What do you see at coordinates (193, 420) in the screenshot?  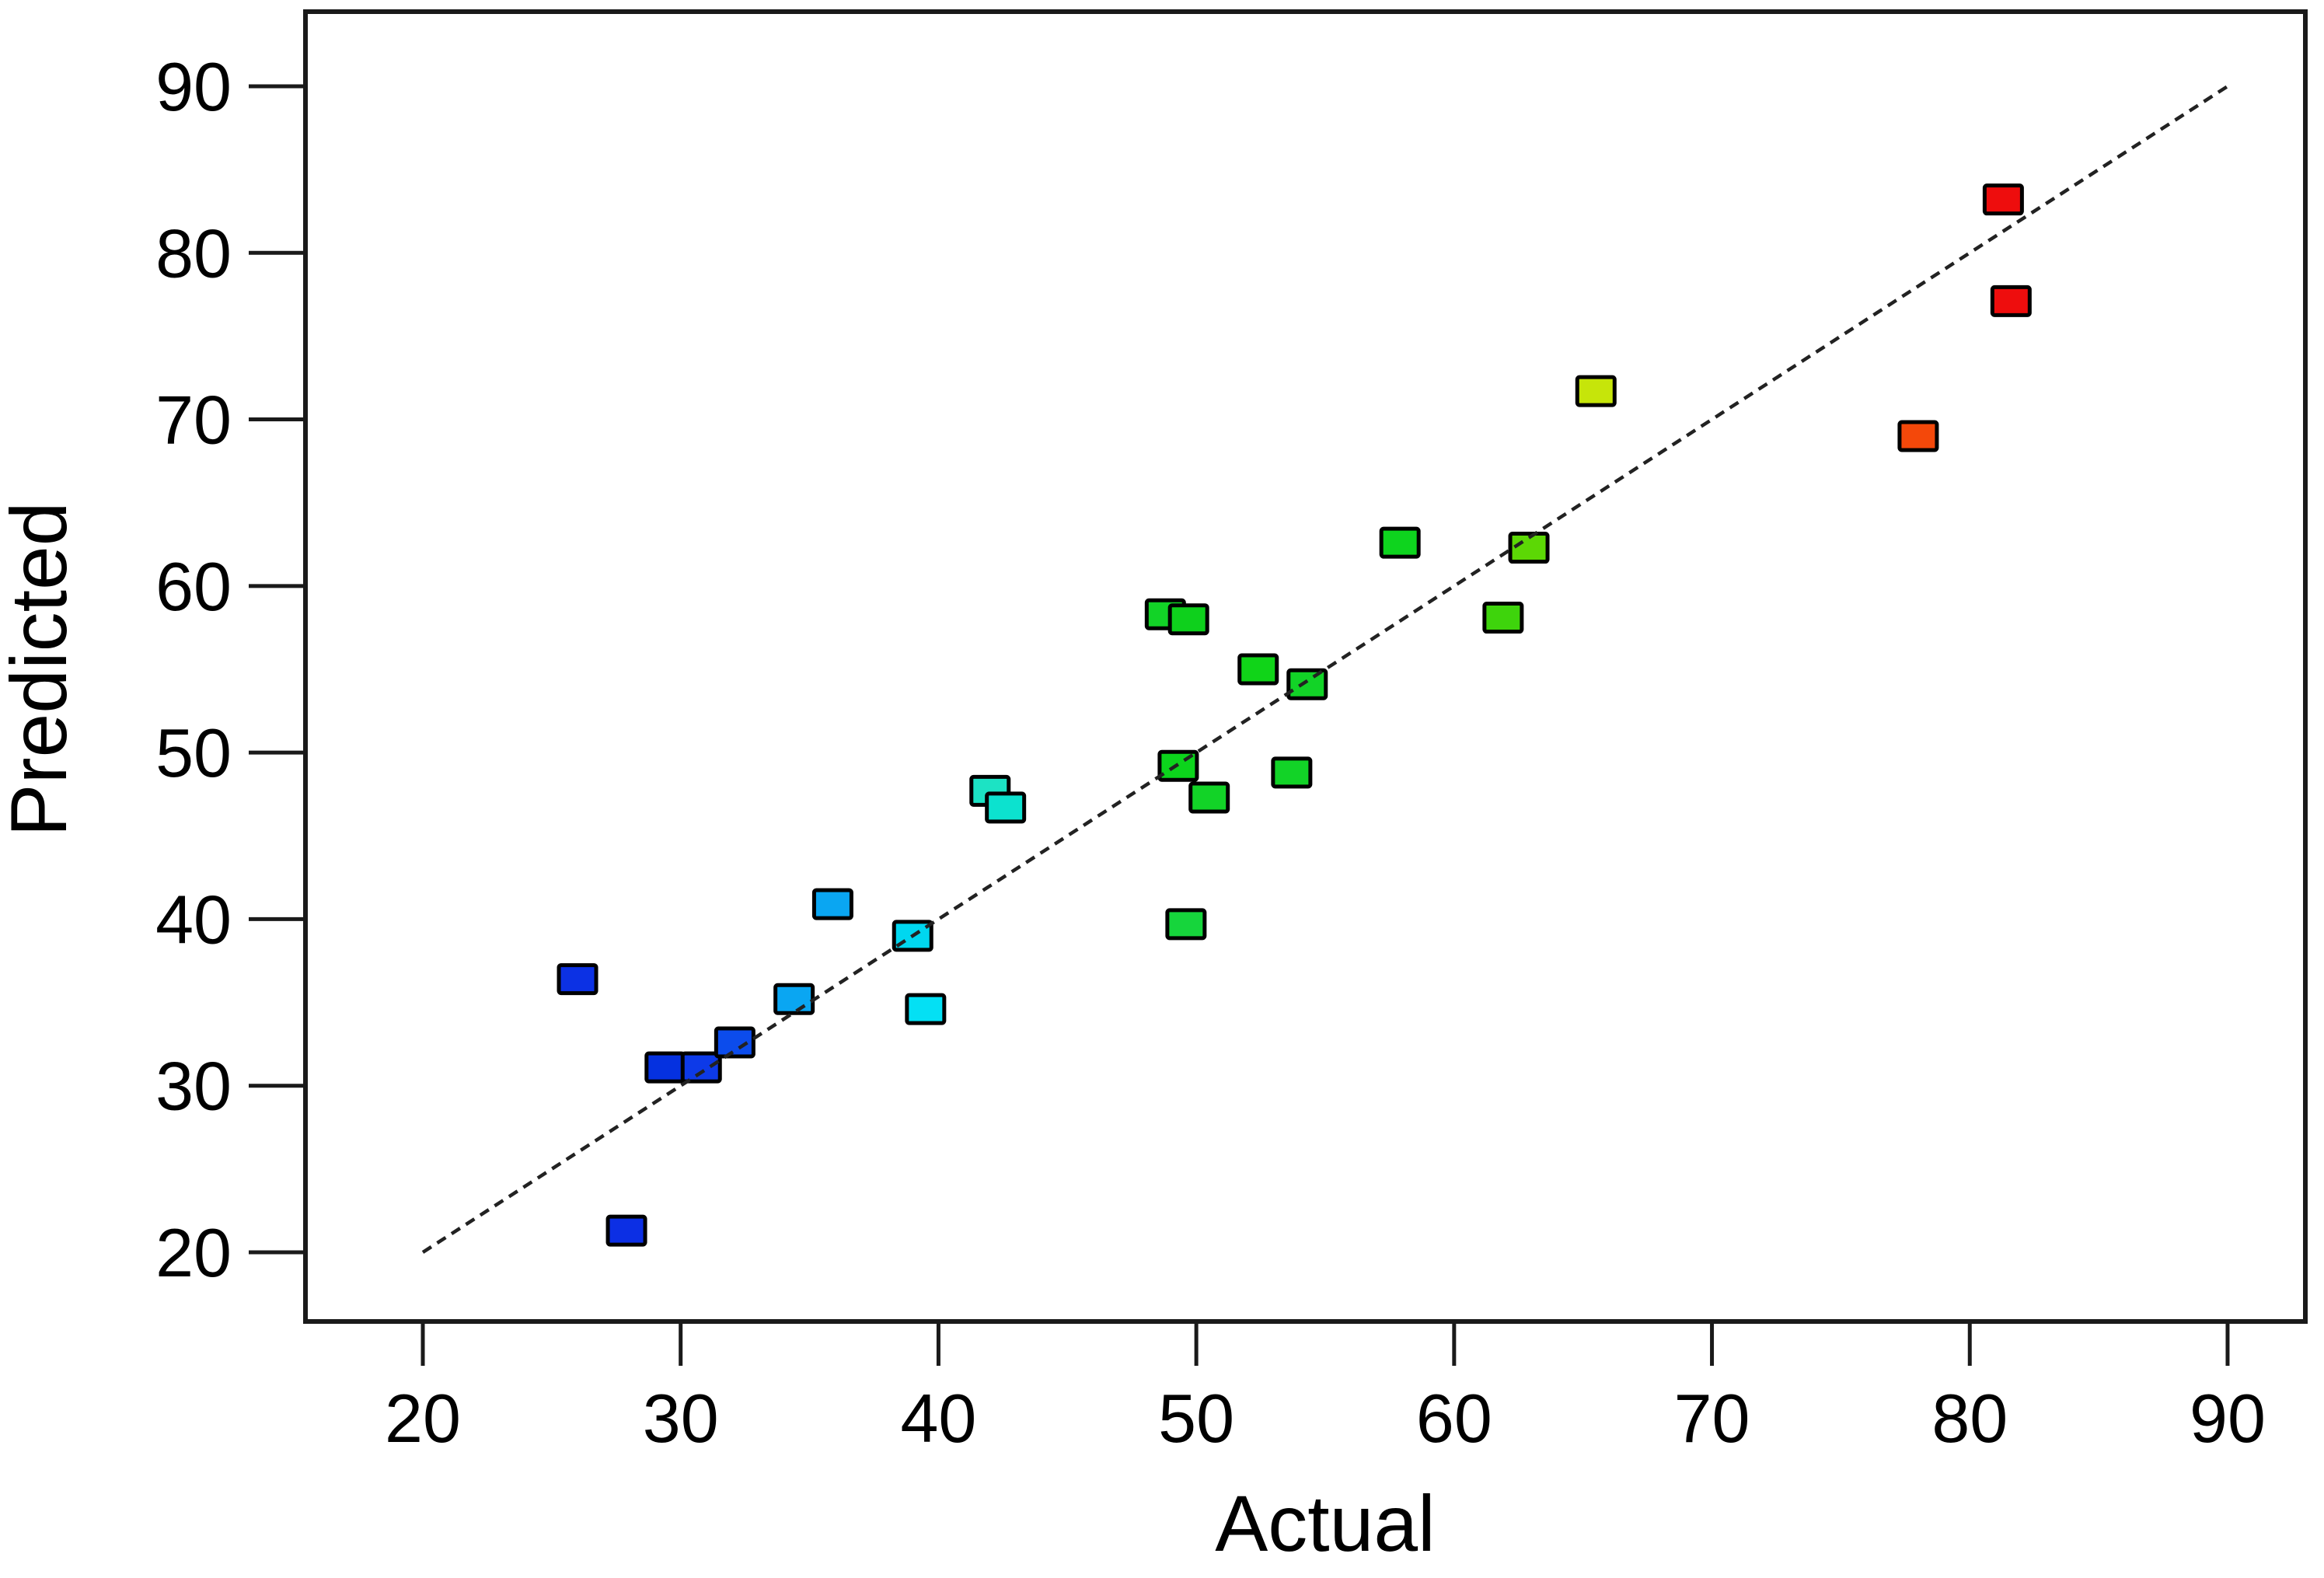 I see `y-tick-label-70: 70` at bounding box center [193, 420].